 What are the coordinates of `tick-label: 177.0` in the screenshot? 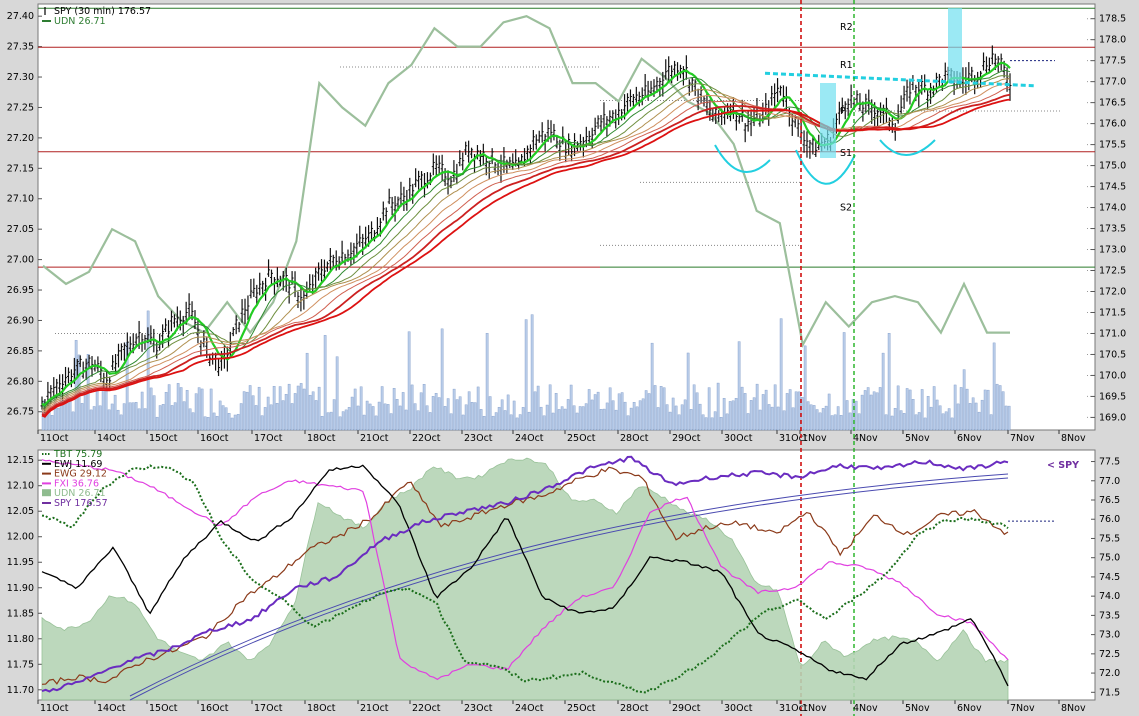 It's located at (1112, 82).